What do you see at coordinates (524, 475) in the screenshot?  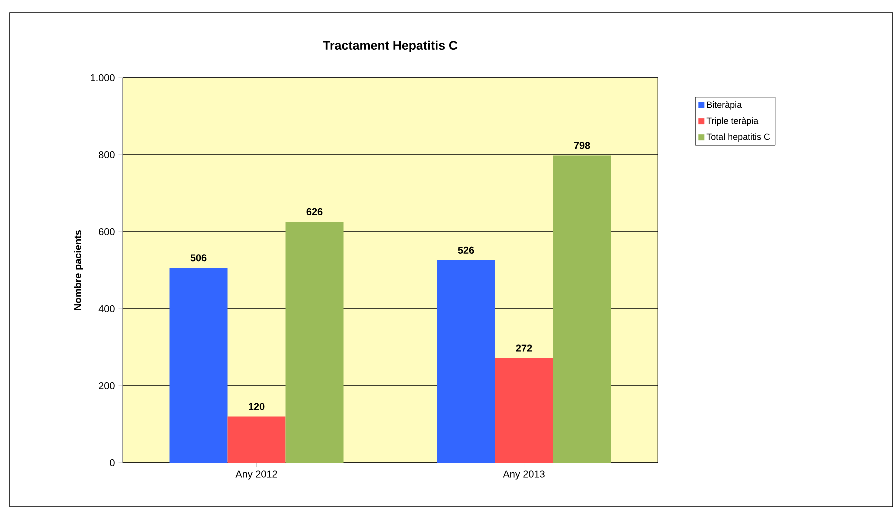 I see `x-tick-label: Any 2013` at bounding box center [524, 475].